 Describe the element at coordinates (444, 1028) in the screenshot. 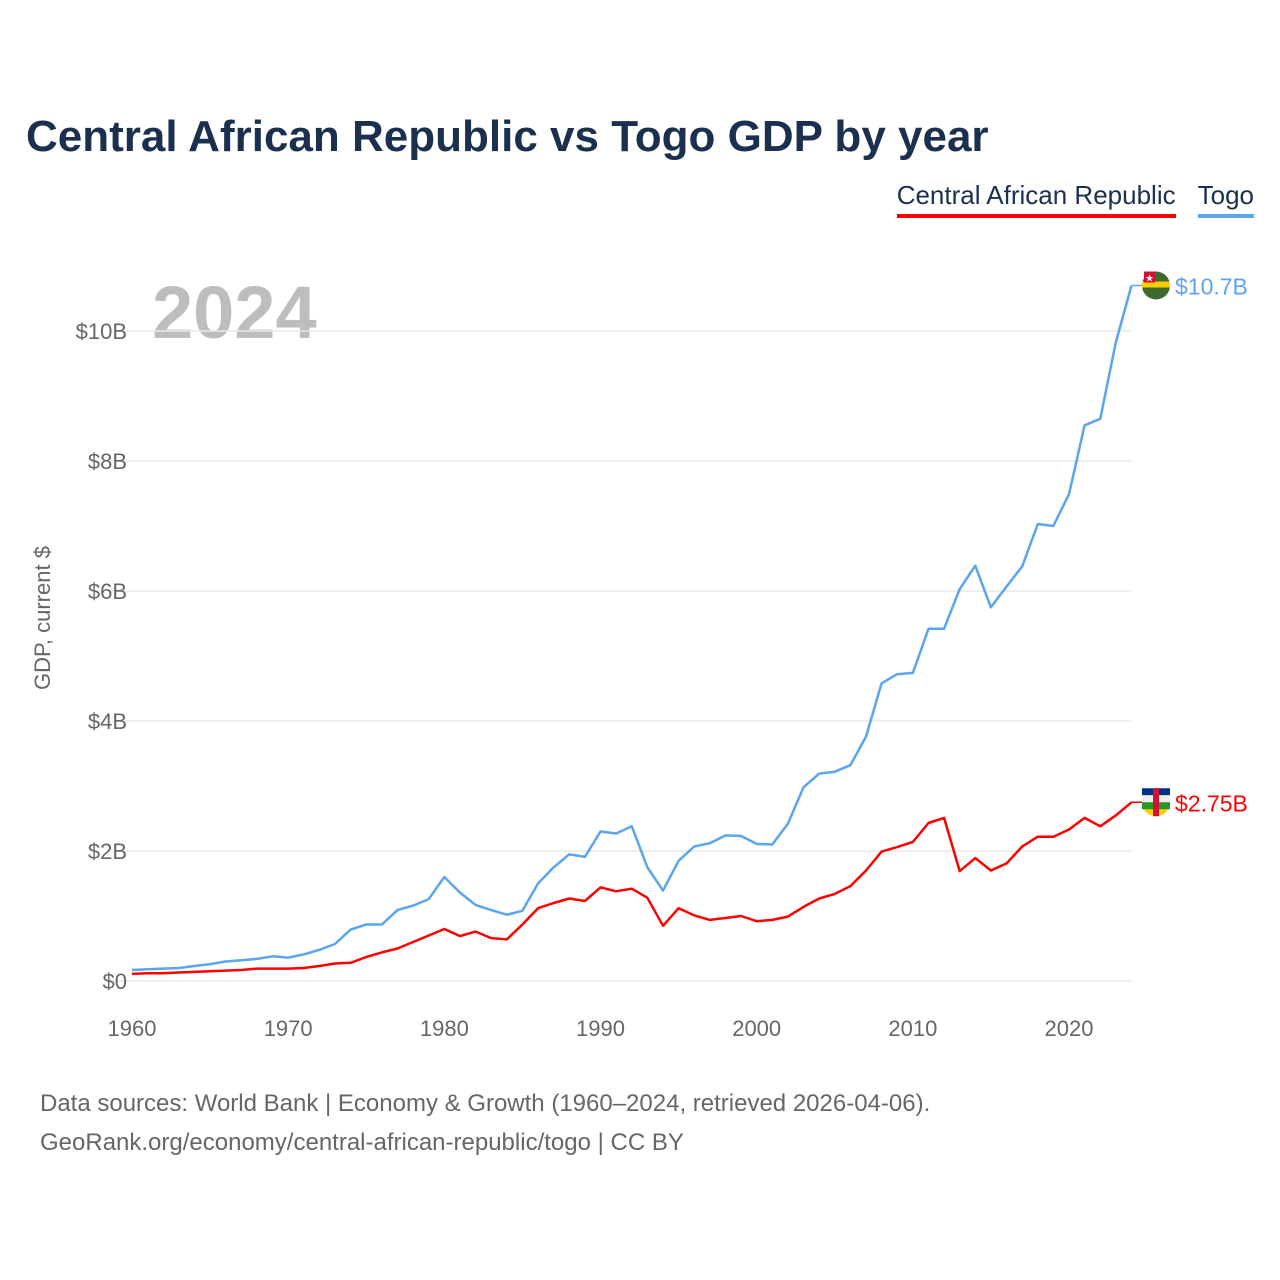

I see `x-tick-label: 1980` at that location.